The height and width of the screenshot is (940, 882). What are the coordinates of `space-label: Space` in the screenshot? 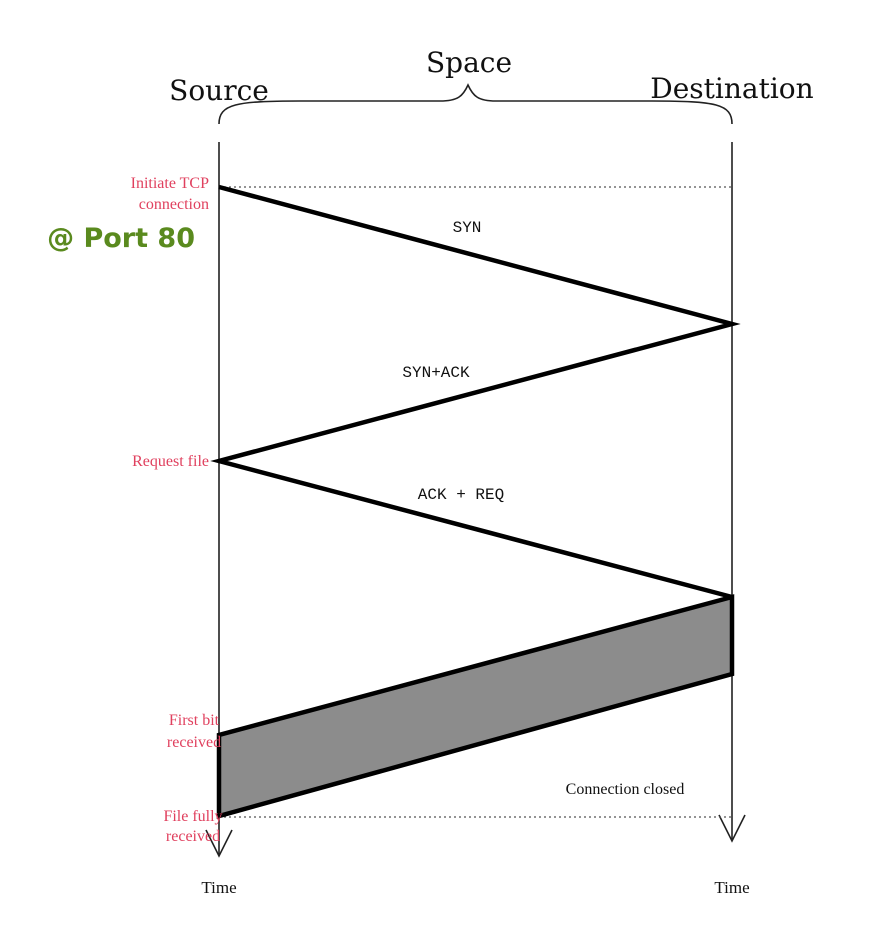 It's located at (469, 62).